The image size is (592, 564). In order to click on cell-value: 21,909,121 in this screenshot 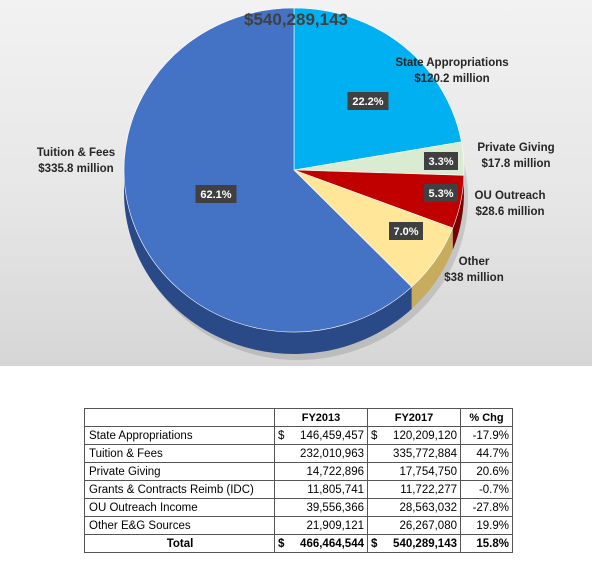, I will do `click(335, 525)`.